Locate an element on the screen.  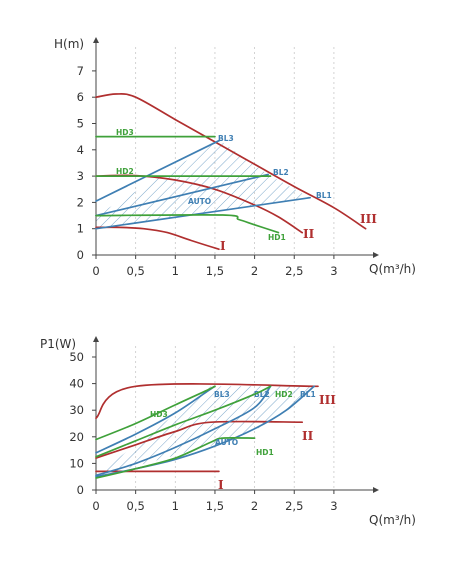
y-tick-label: 2 is located at coordinates (80, 202).